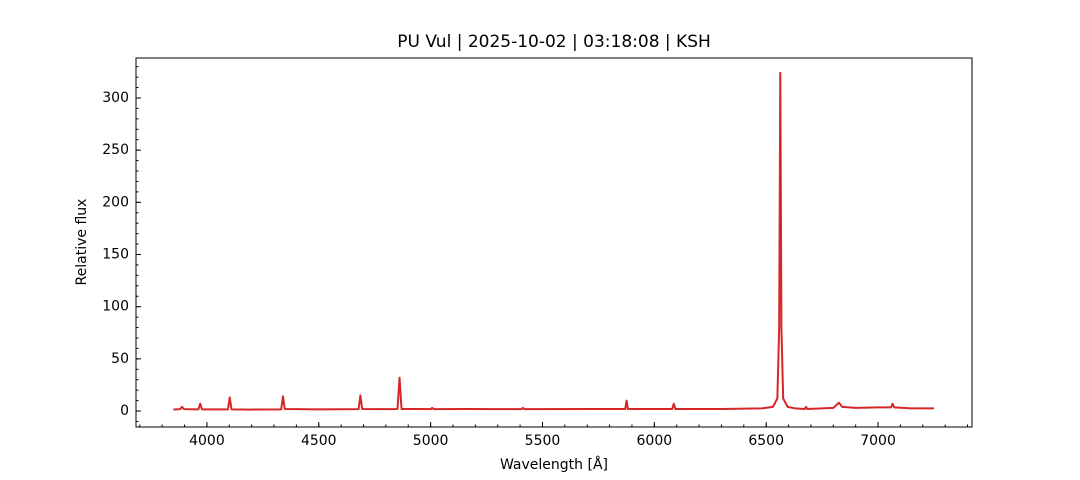 The image size is (1080, 480). I want to click on x-tick-label: 6000, so click(655, 441).